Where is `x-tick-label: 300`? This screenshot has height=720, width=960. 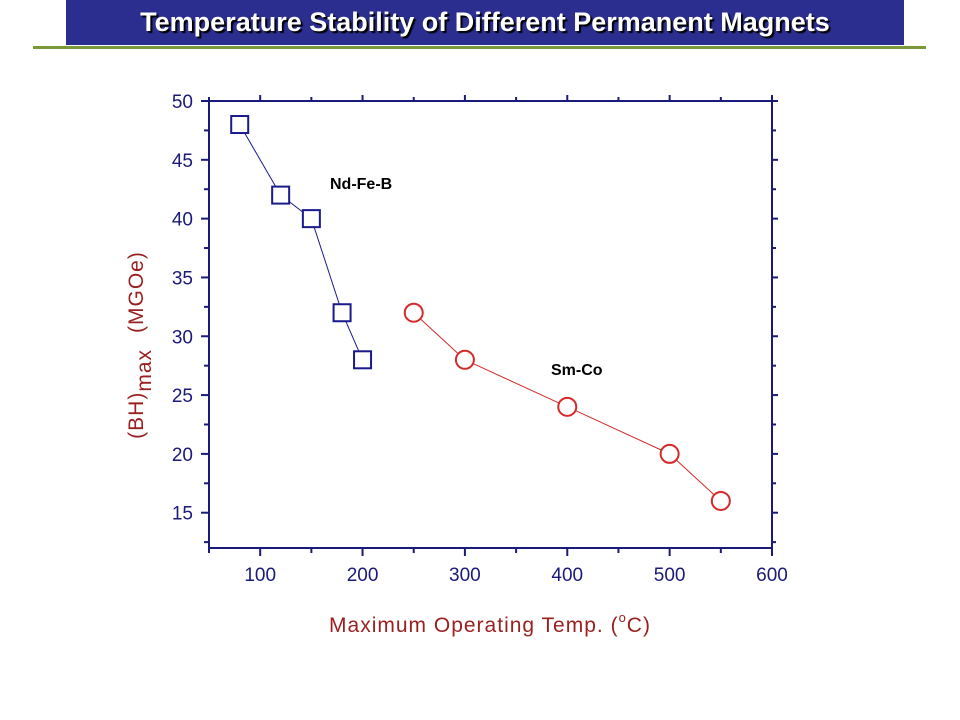 x-tick-label: 300 is located at coordinates (465, 575).